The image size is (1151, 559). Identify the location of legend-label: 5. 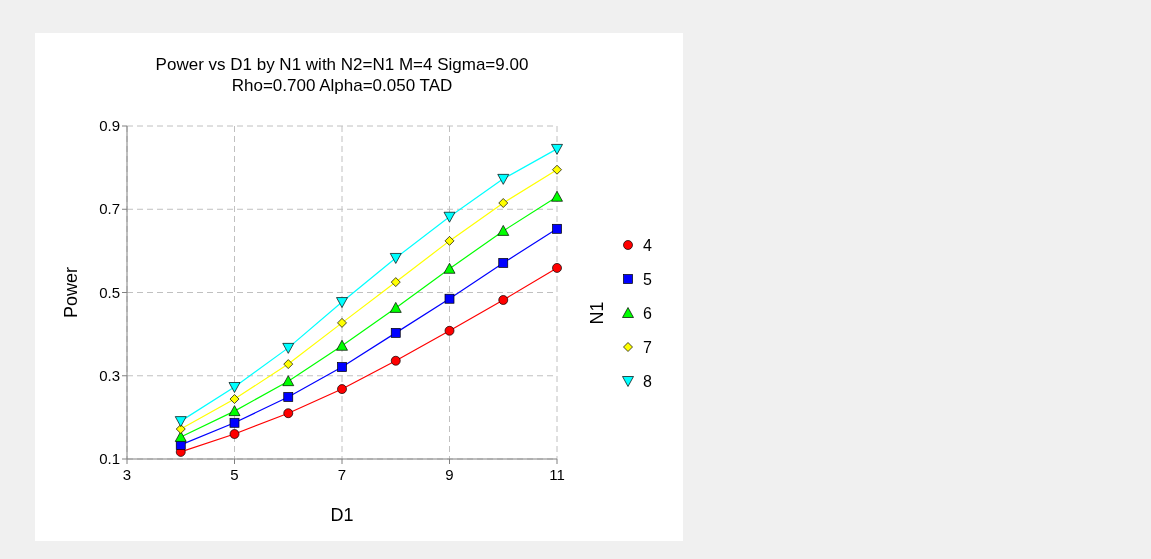
(647, 279).